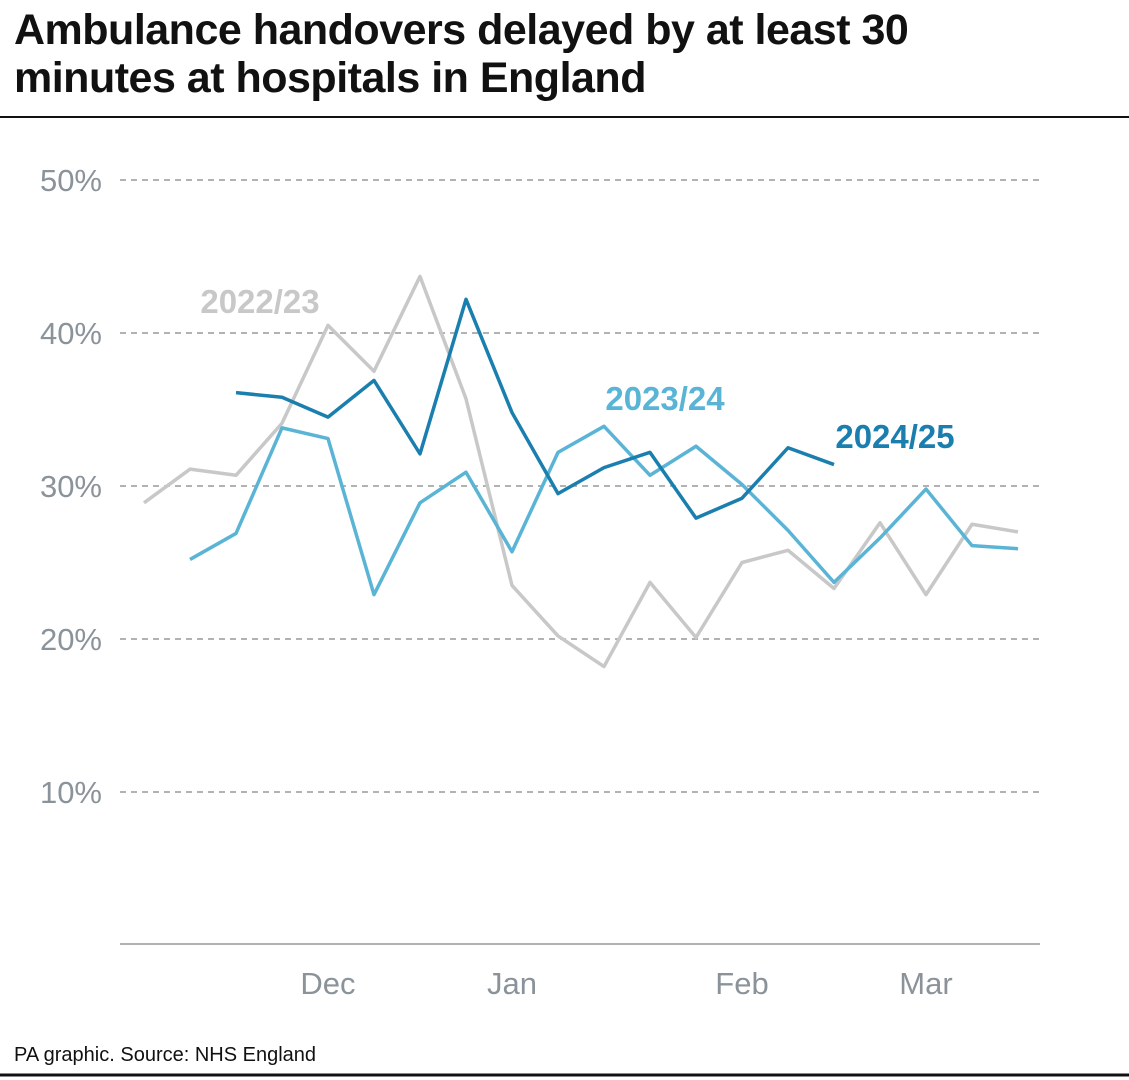 This screenshot has height=1080, width=1129. I want to click on x-tick-label: Dec, so click(327, 983).